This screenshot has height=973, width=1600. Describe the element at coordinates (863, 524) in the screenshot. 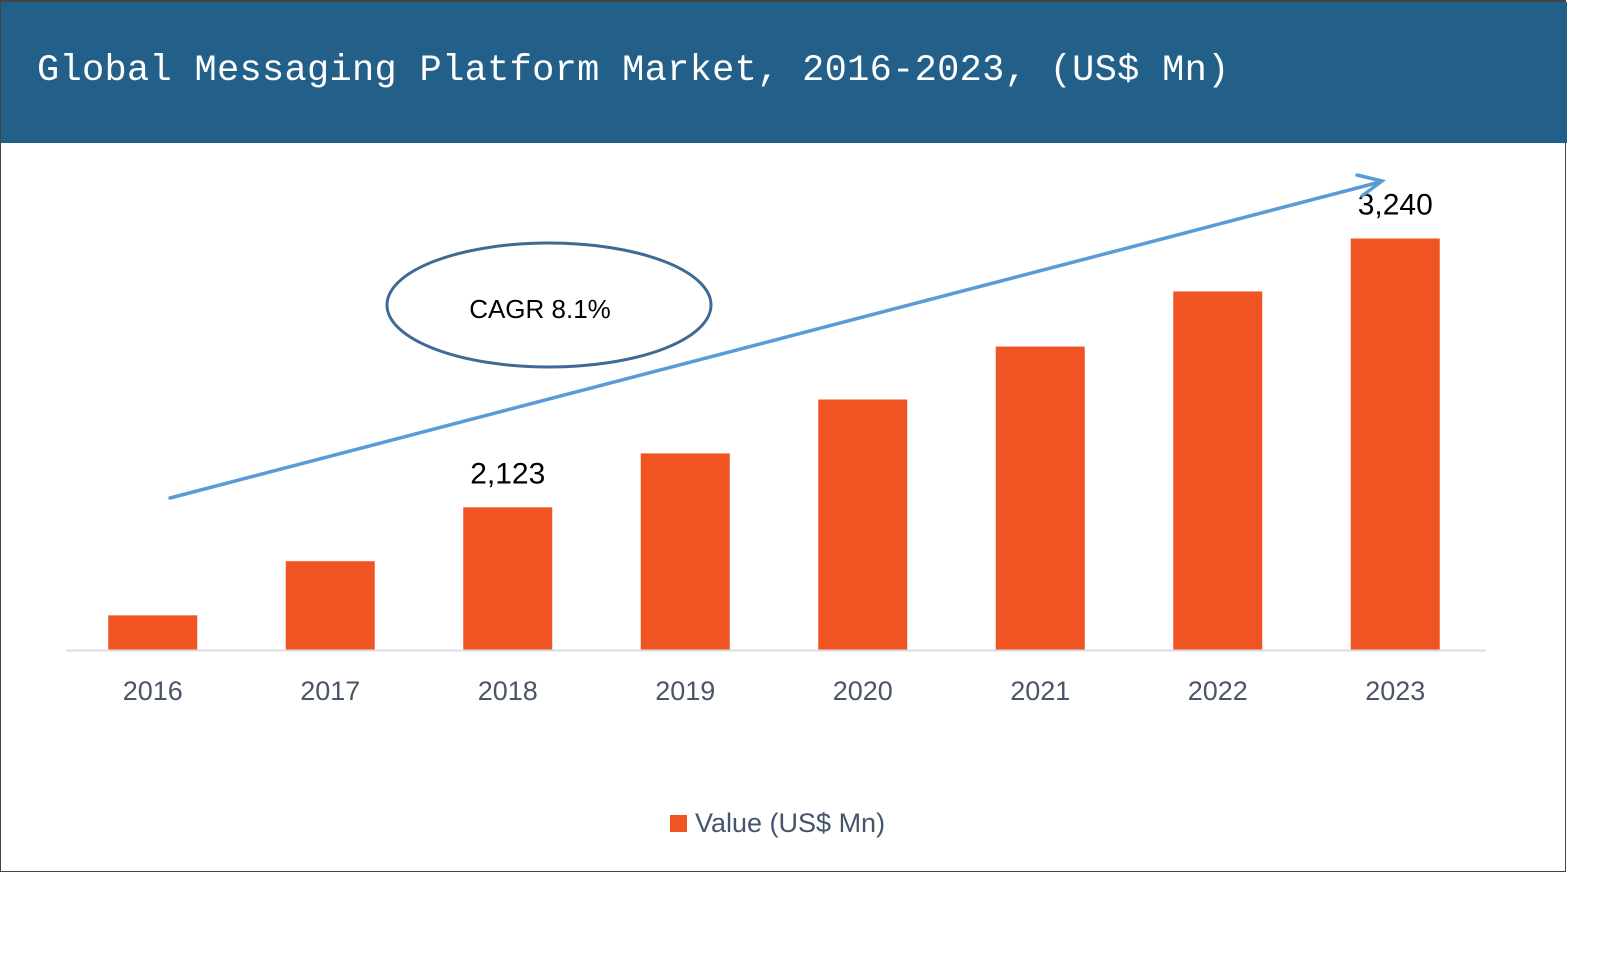

I see `bar-2020` at that location.